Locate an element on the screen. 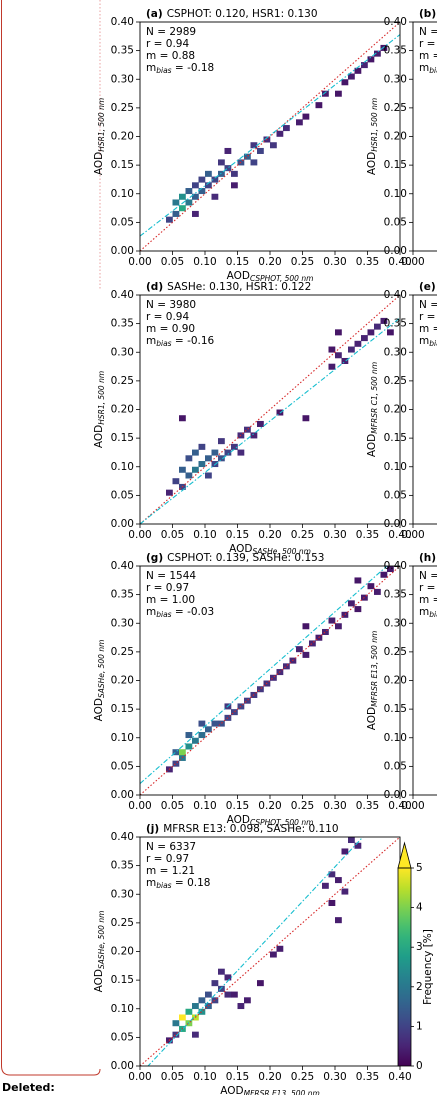 The image size is (437, 1095). x-tick-label: 0.35 is located at coordinates (367, 535).